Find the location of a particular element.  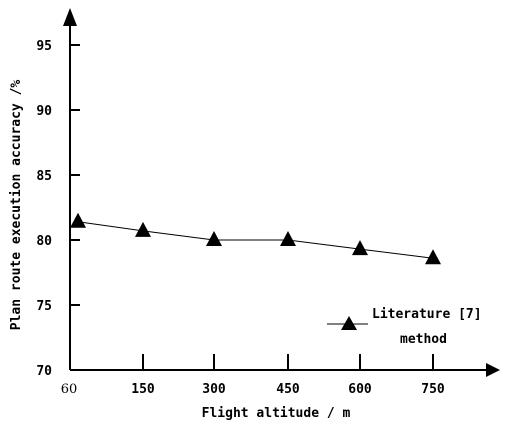

y-axis-title: Plan route execution accuracy /% is located at coordinates (16, 205).